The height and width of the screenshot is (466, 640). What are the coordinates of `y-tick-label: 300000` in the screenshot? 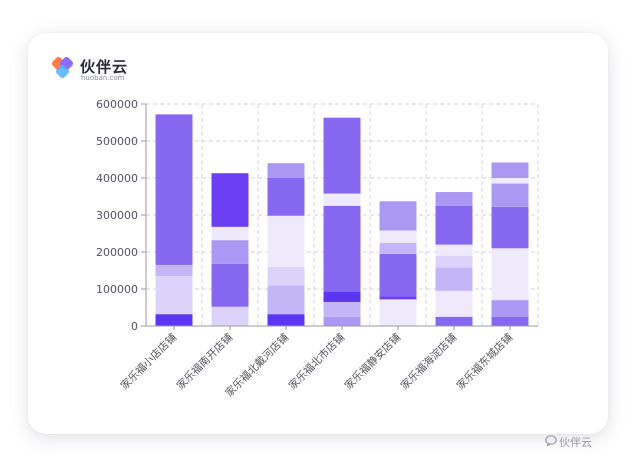 It's located at (117, 215).